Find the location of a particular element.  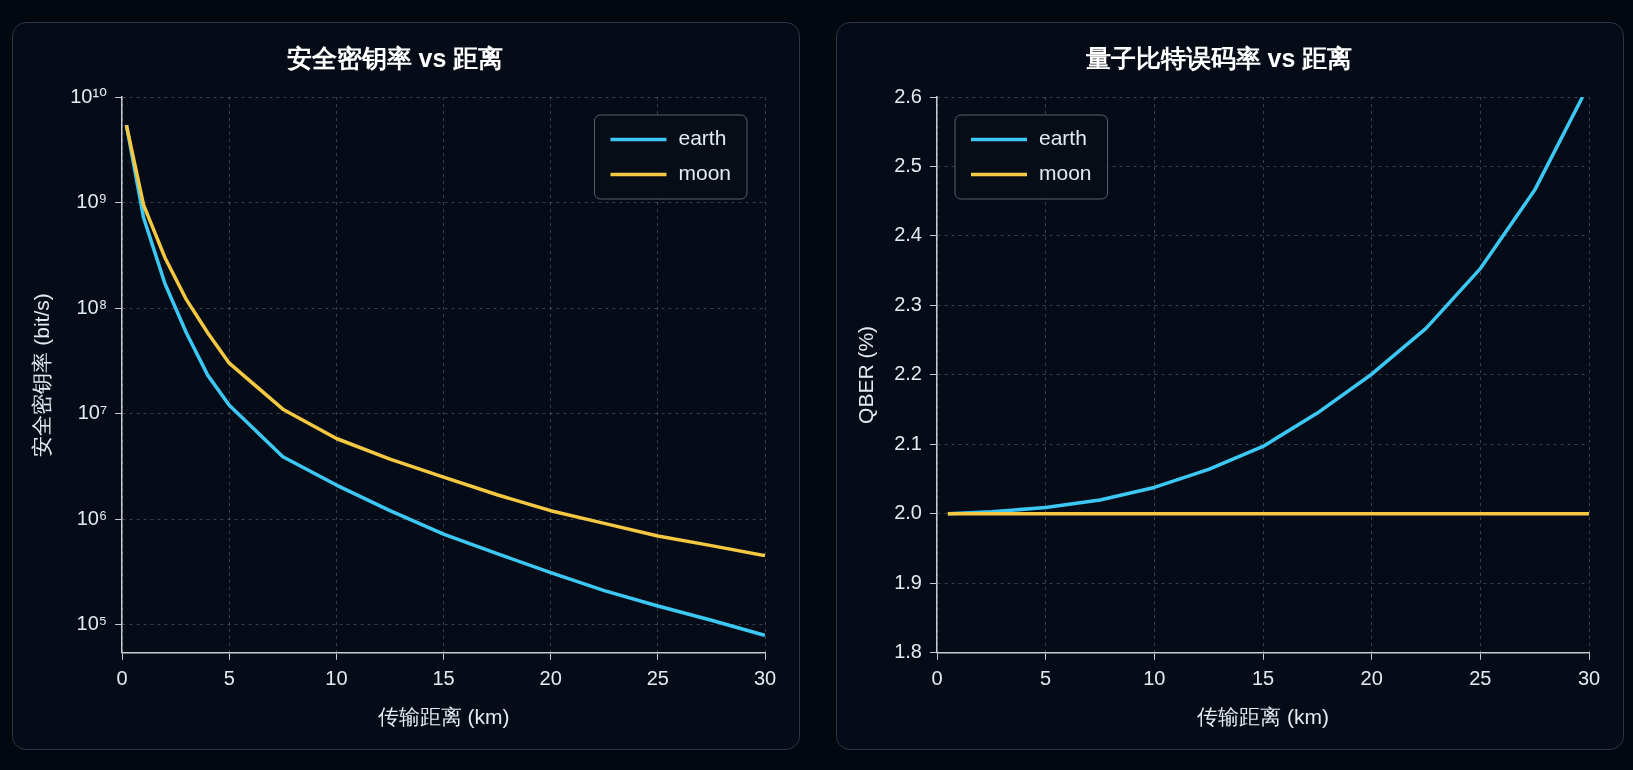

y-tick-label: 2.6 is located at coordinates (908, 95).